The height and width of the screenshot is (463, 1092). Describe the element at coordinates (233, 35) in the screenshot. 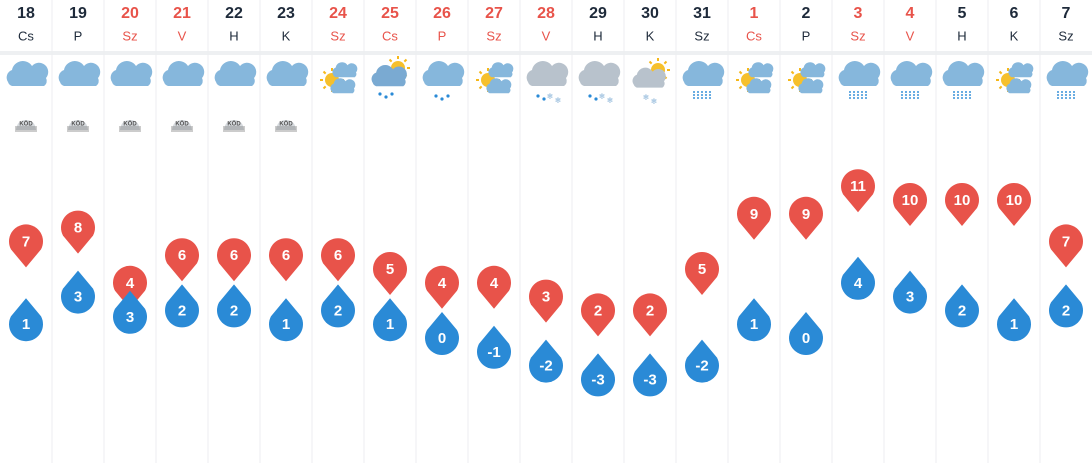

I see `weekday: H` at that location.